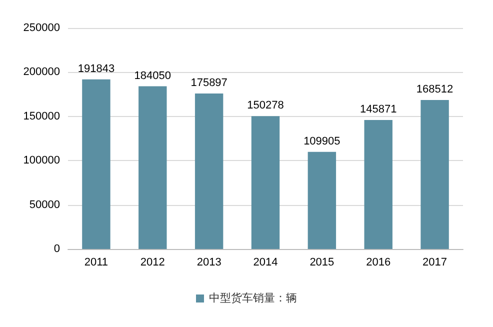  What do you see at coordinates (435, 262) in the screenshot?
I see `x-tick-label: 2017` at bounding box center [435, 262].